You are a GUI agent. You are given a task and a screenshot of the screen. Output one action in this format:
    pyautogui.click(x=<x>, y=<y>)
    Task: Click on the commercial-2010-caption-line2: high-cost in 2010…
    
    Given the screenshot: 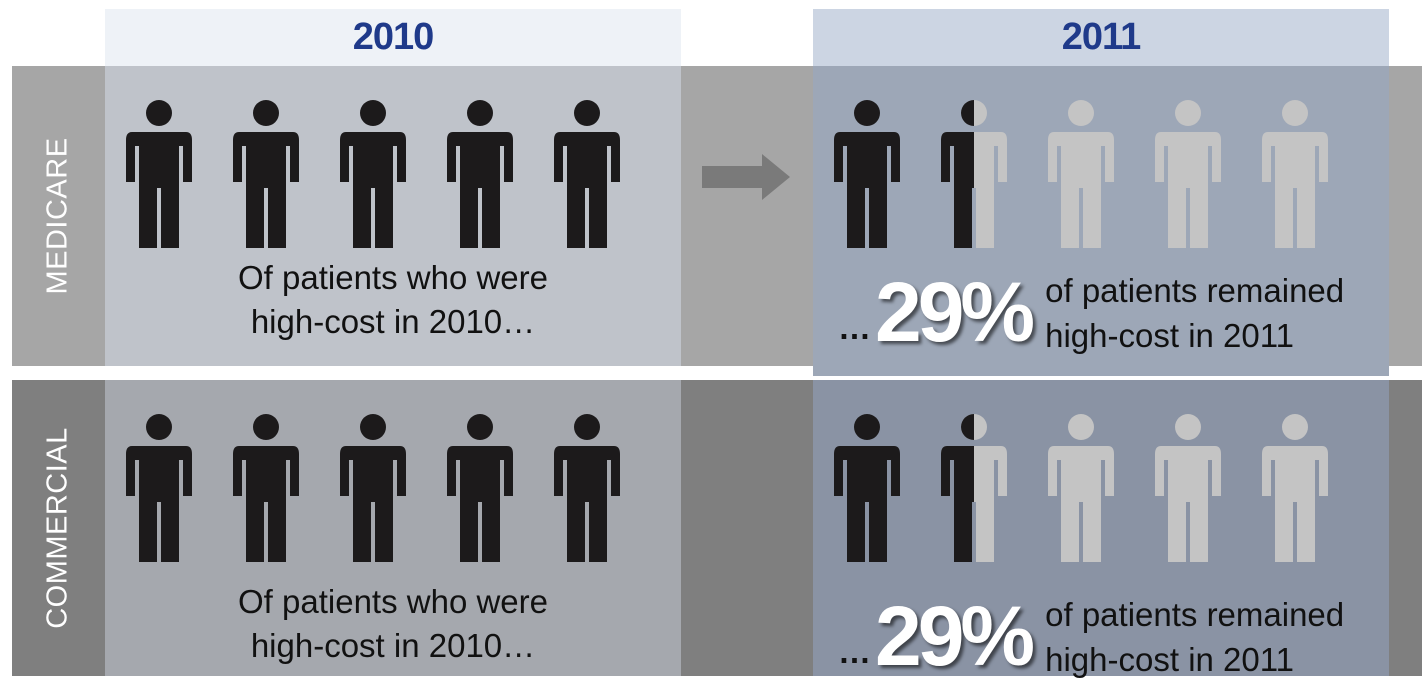 What is the action you would take?
    pyautogui.click(x=393, y=645)
    